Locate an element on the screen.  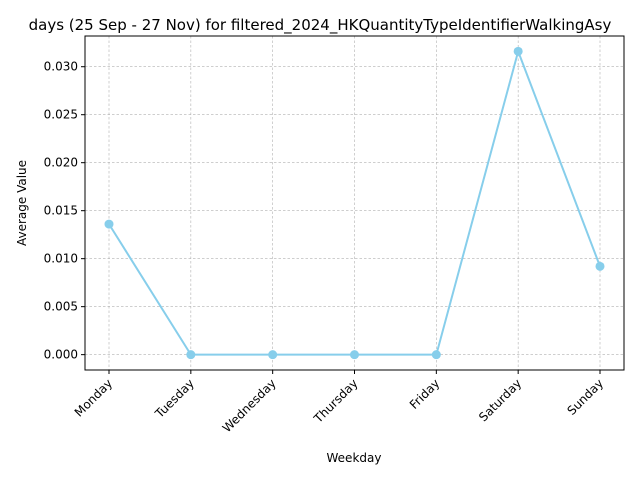
y-tick-label: 0.000 is located at coordinates (61, 355).